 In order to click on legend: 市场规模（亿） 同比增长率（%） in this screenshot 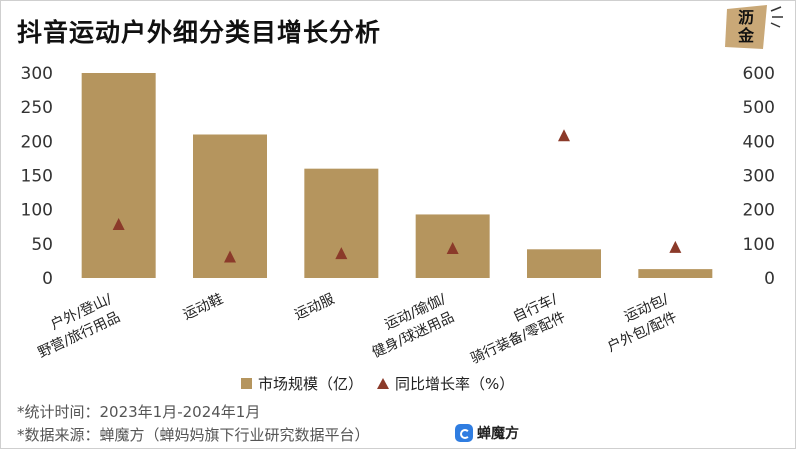, I will do `click(384, 383)`.